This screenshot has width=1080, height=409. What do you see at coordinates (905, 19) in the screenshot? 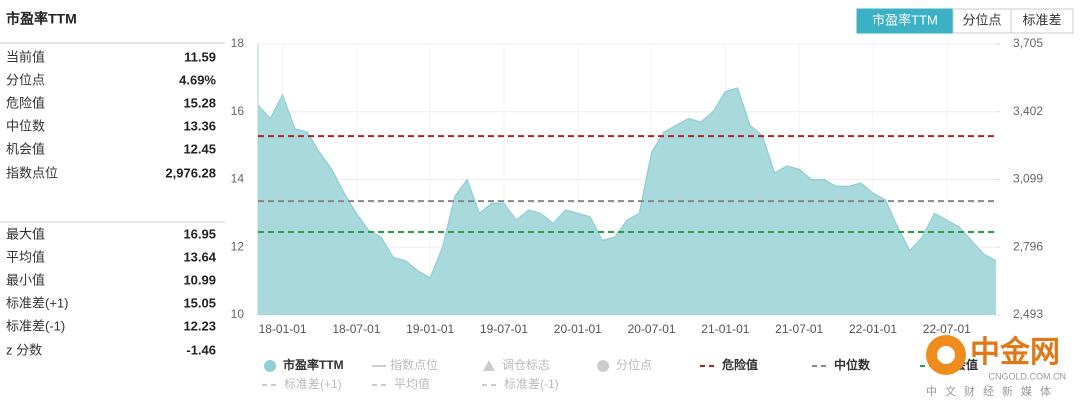
I see `tab-label: 市盈率TTM` at bounding box center [905, 19].